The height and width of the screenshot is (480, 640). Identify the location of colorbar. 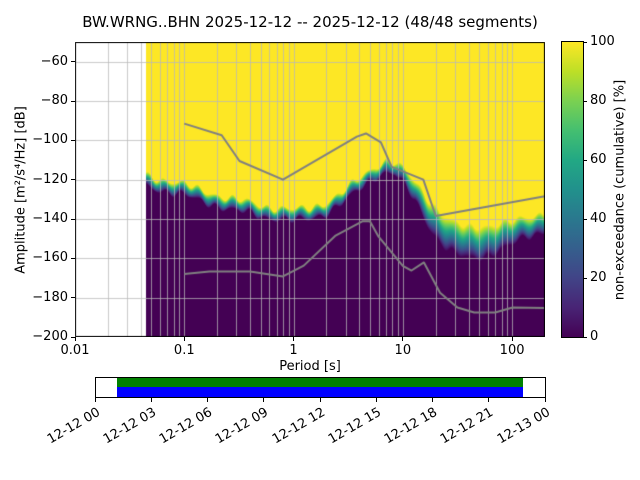
(572, 189).